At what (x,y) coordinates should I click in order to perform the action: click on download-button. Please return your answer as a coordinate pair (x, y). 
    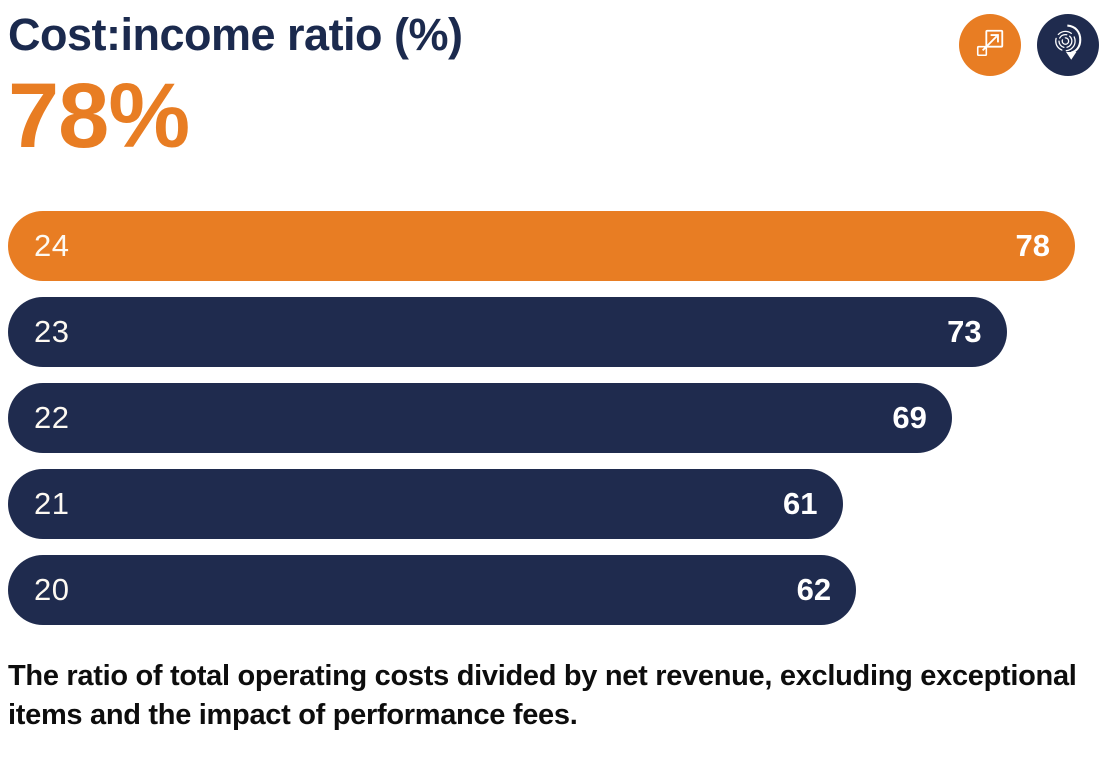
    Looking at the image, I should click on (1068, 45).